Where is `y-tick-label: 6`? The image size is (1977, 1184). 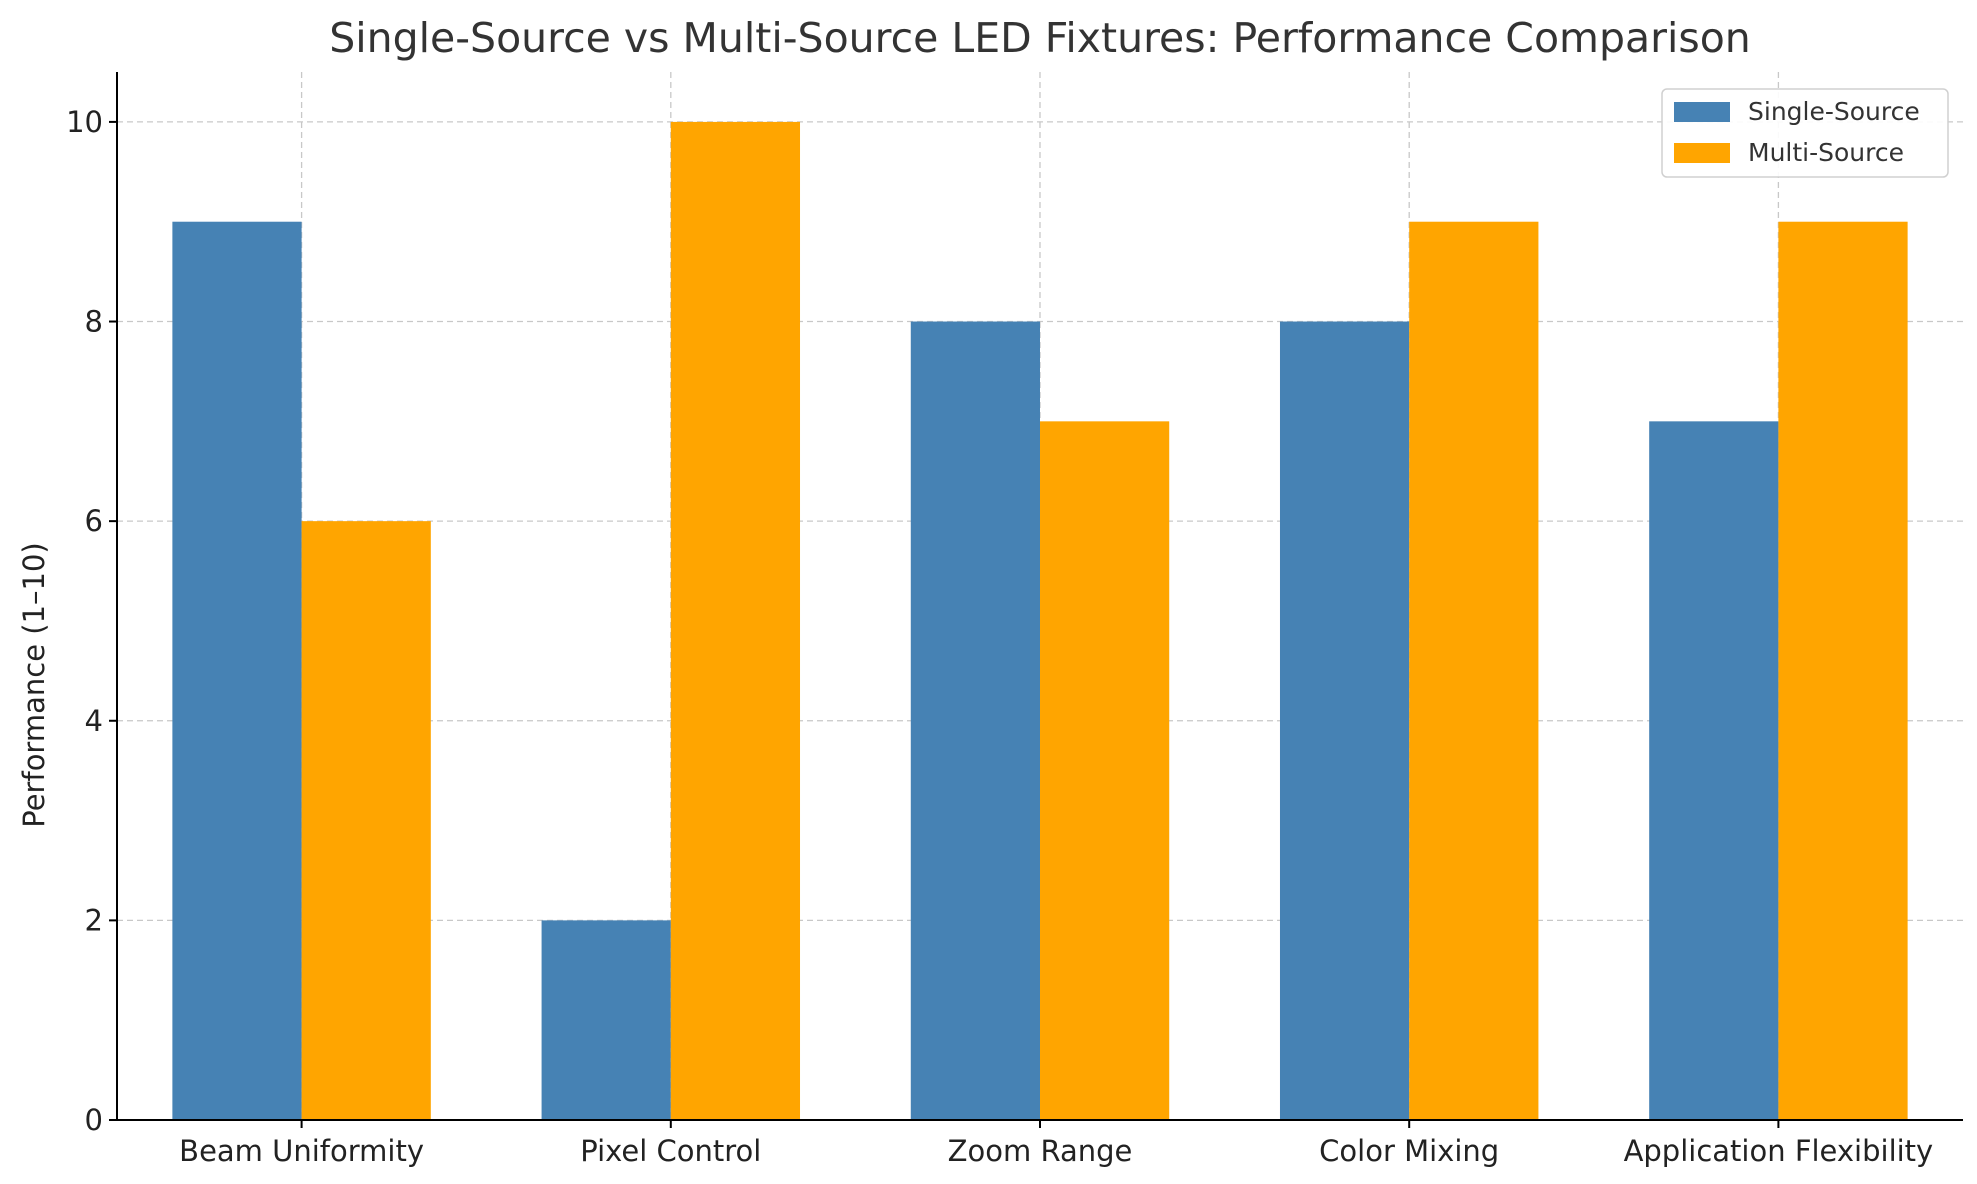
y-tick-label: 6 is located at coordinates (94, 521).